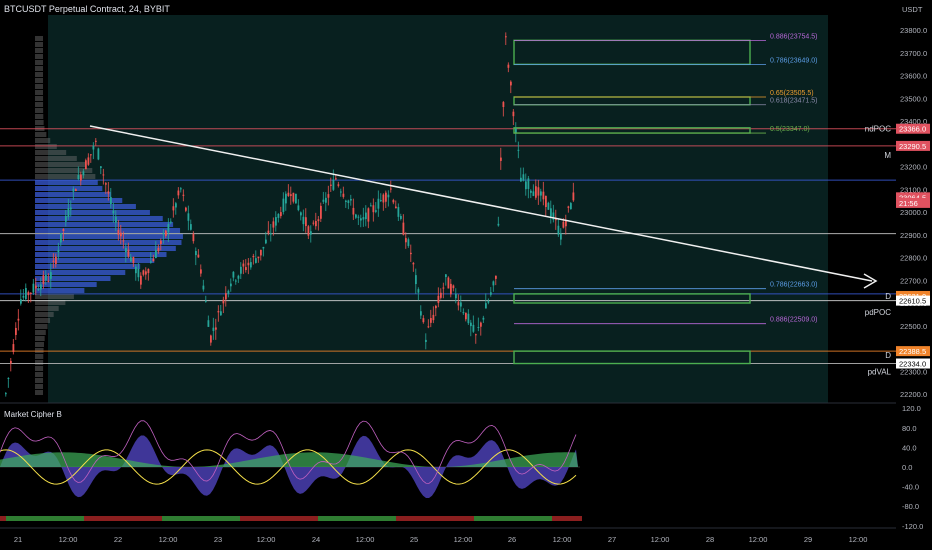 Image resolution: width=932 pixels, height=550 pixels. I want to click on time-tick: 22, so click(118, 539).